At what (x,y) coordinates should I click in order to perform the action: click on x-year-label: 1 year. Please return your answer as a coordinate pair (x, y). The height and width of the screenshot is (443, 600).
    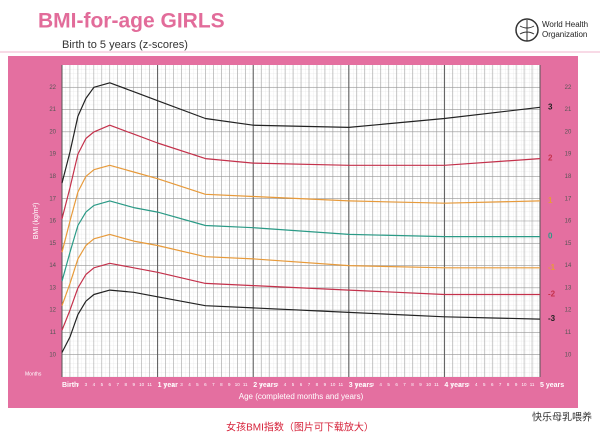
    Looking at the image, I should click on (168, 385).